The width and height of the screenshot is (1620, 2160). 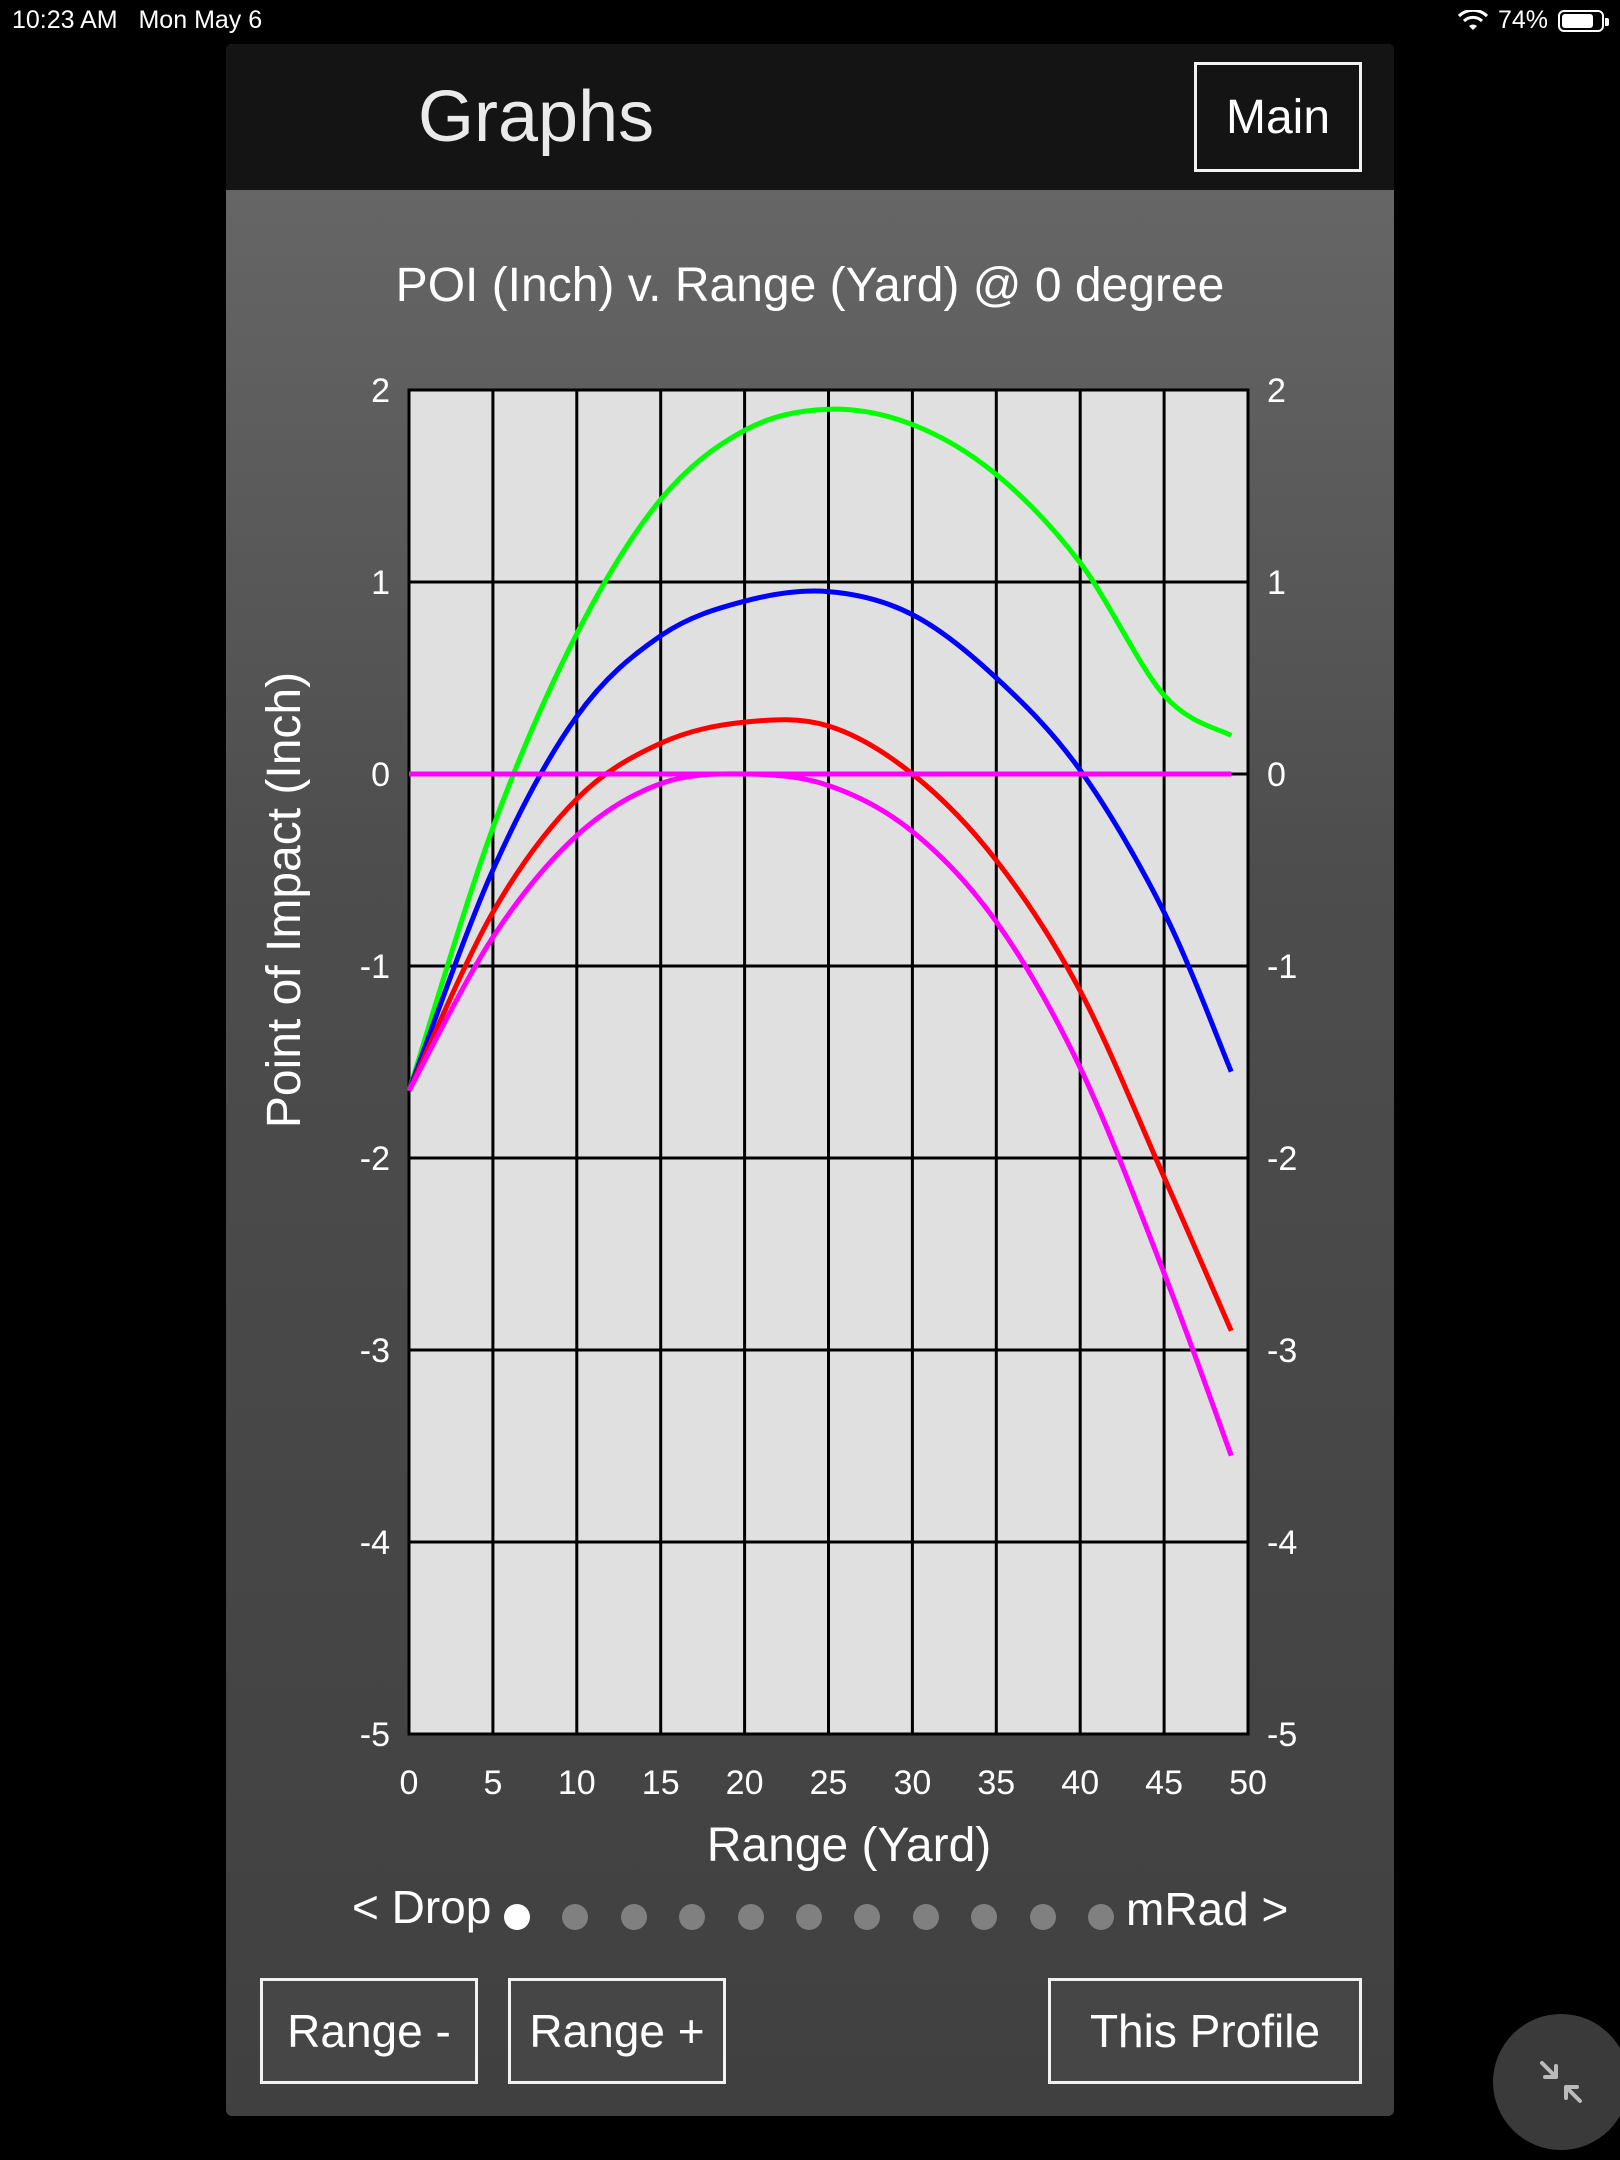 I want to click on page-title: Graphs, so click(x=536, y=117).